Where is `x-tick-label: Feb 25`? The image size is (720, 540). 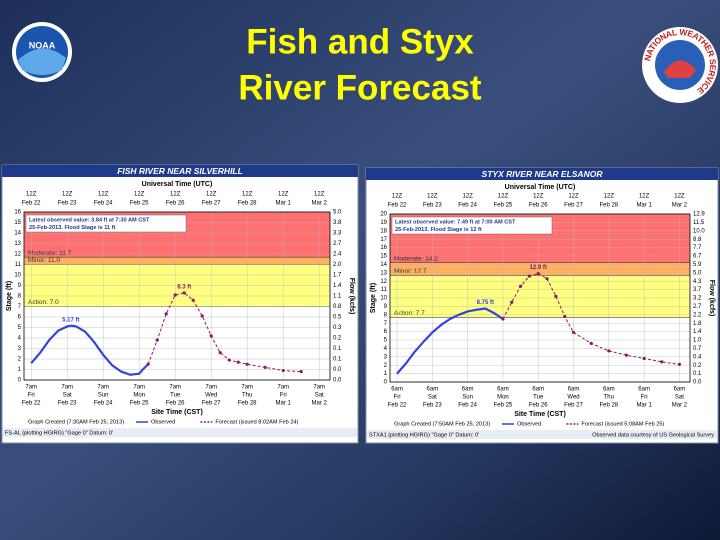 x-tick-label: Feb 25 is located at coordinates (503, 406).